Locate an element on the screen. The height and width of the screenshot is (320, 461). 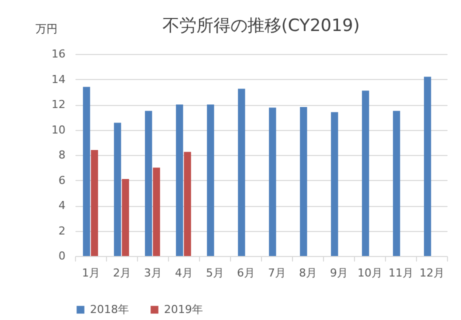
x-tick-label: 6月 is located at coordinates (246, 273).